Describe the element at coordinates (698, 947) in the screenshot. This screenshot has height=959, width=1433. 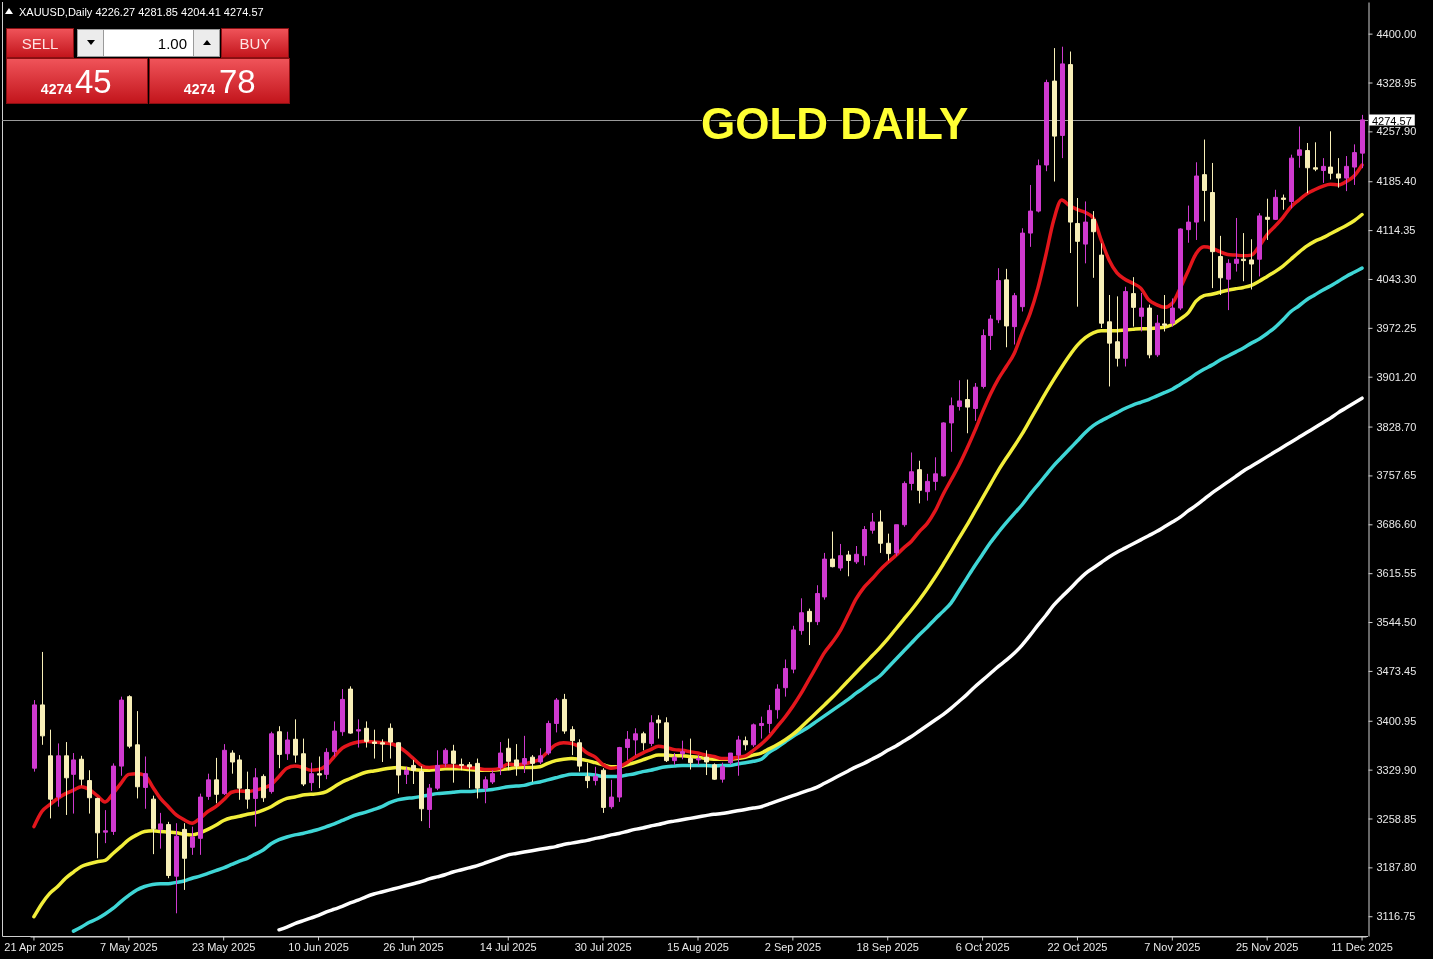
I see `x-tick-label: 15 Aug 2025` at that location.